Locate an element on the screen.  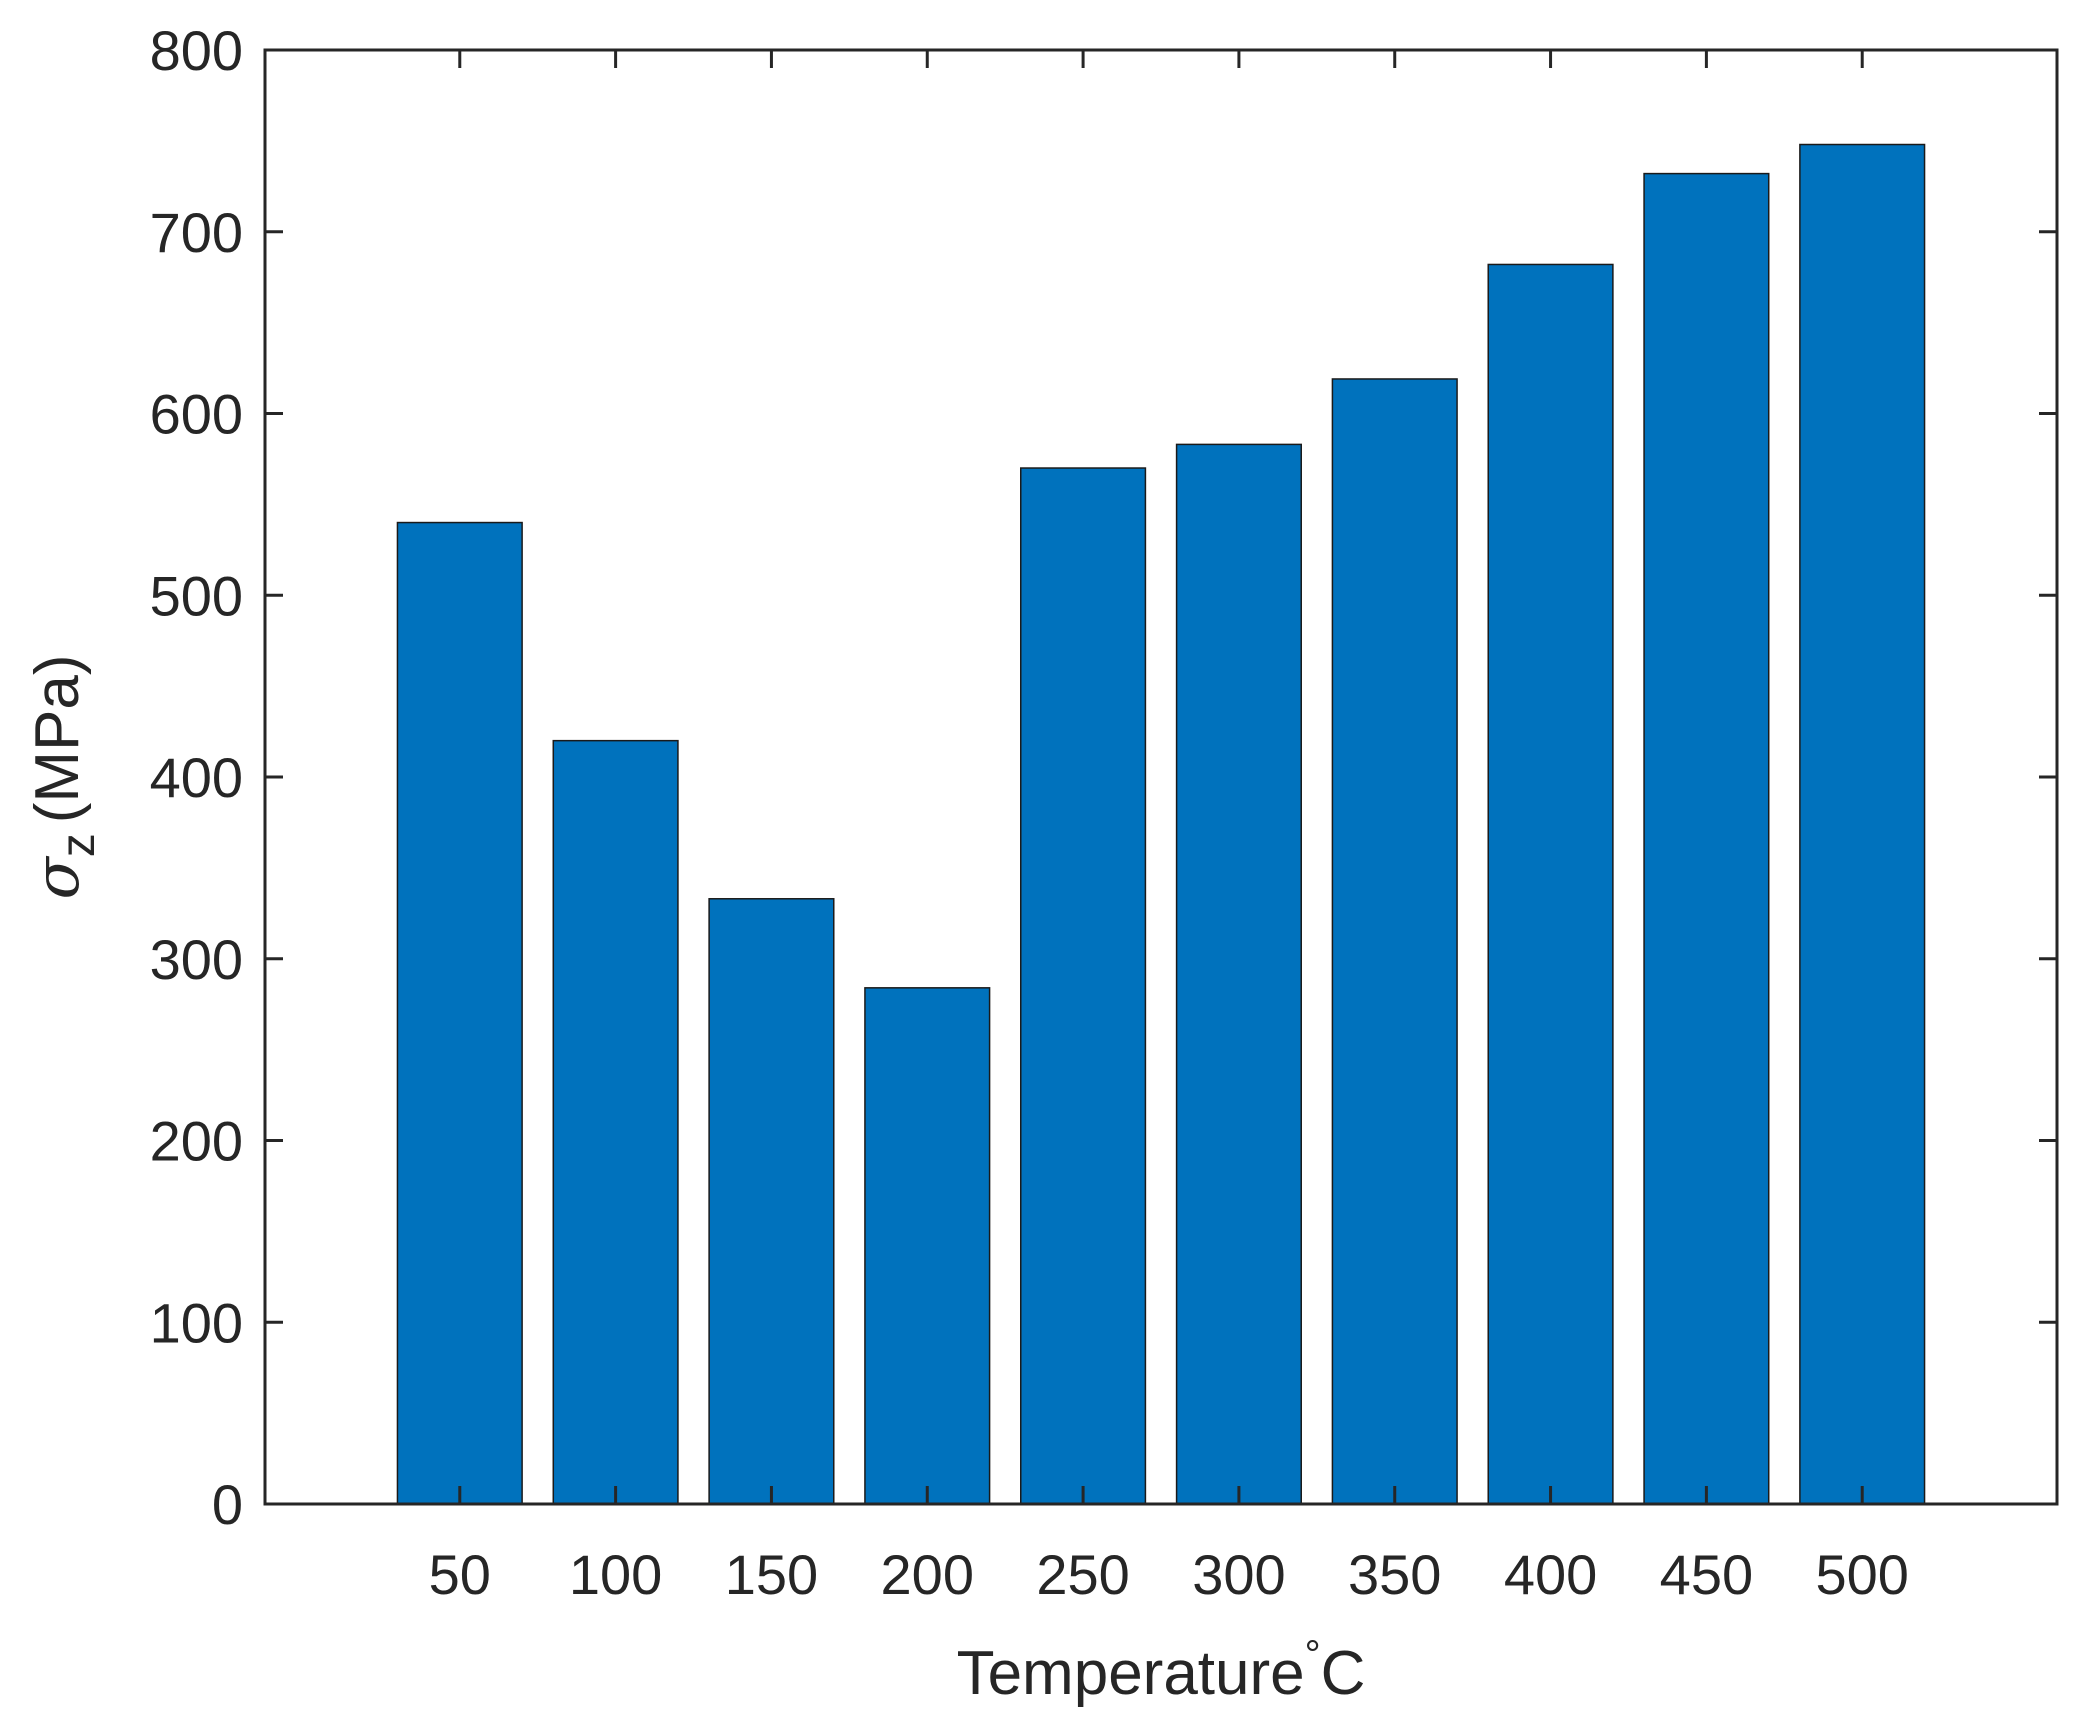
x-tick-label-150: 150 is located at coordinates (771, 1574).